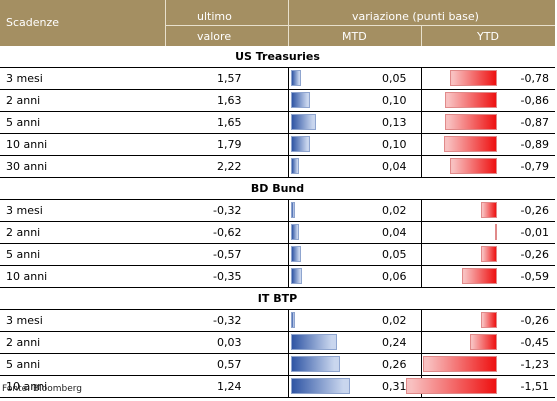  What do you see at coordinates (227, 342) in the screenshot?
I see `ultimo-valore-cell: 0,03` at bounding box center [227, 342].